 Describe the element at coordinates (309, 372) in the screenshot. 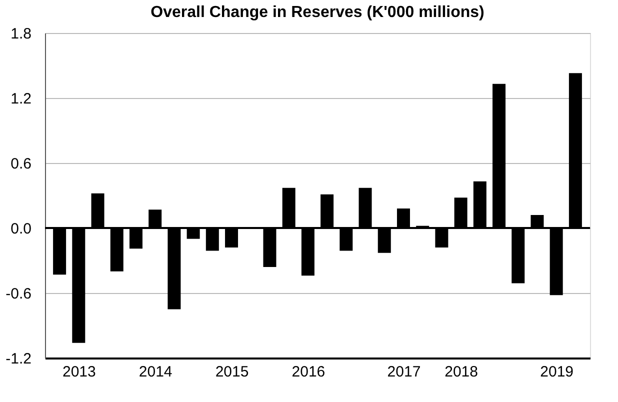

I see `x-tick-label: 2016` at that location.